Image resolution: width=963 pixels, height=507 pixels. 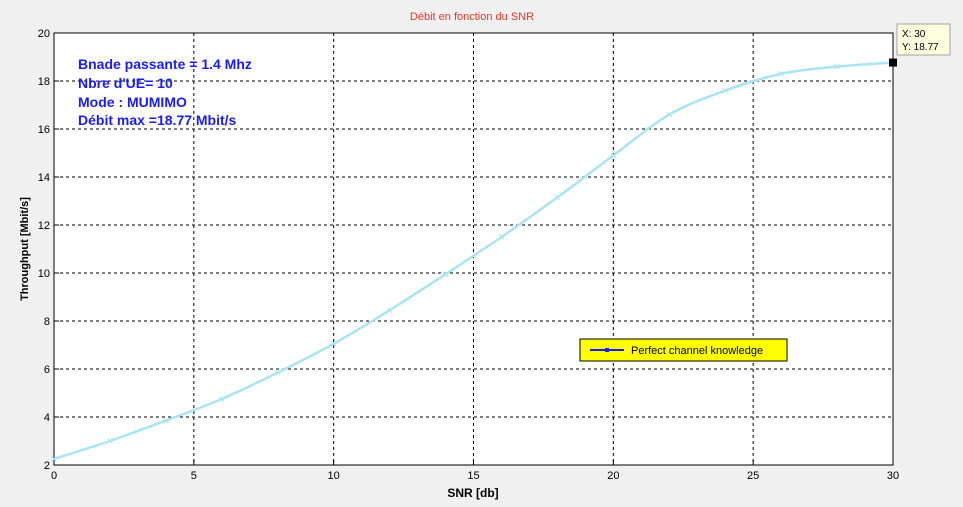 I want to click on y-tick-label: 6, so click(x=47, y=370).